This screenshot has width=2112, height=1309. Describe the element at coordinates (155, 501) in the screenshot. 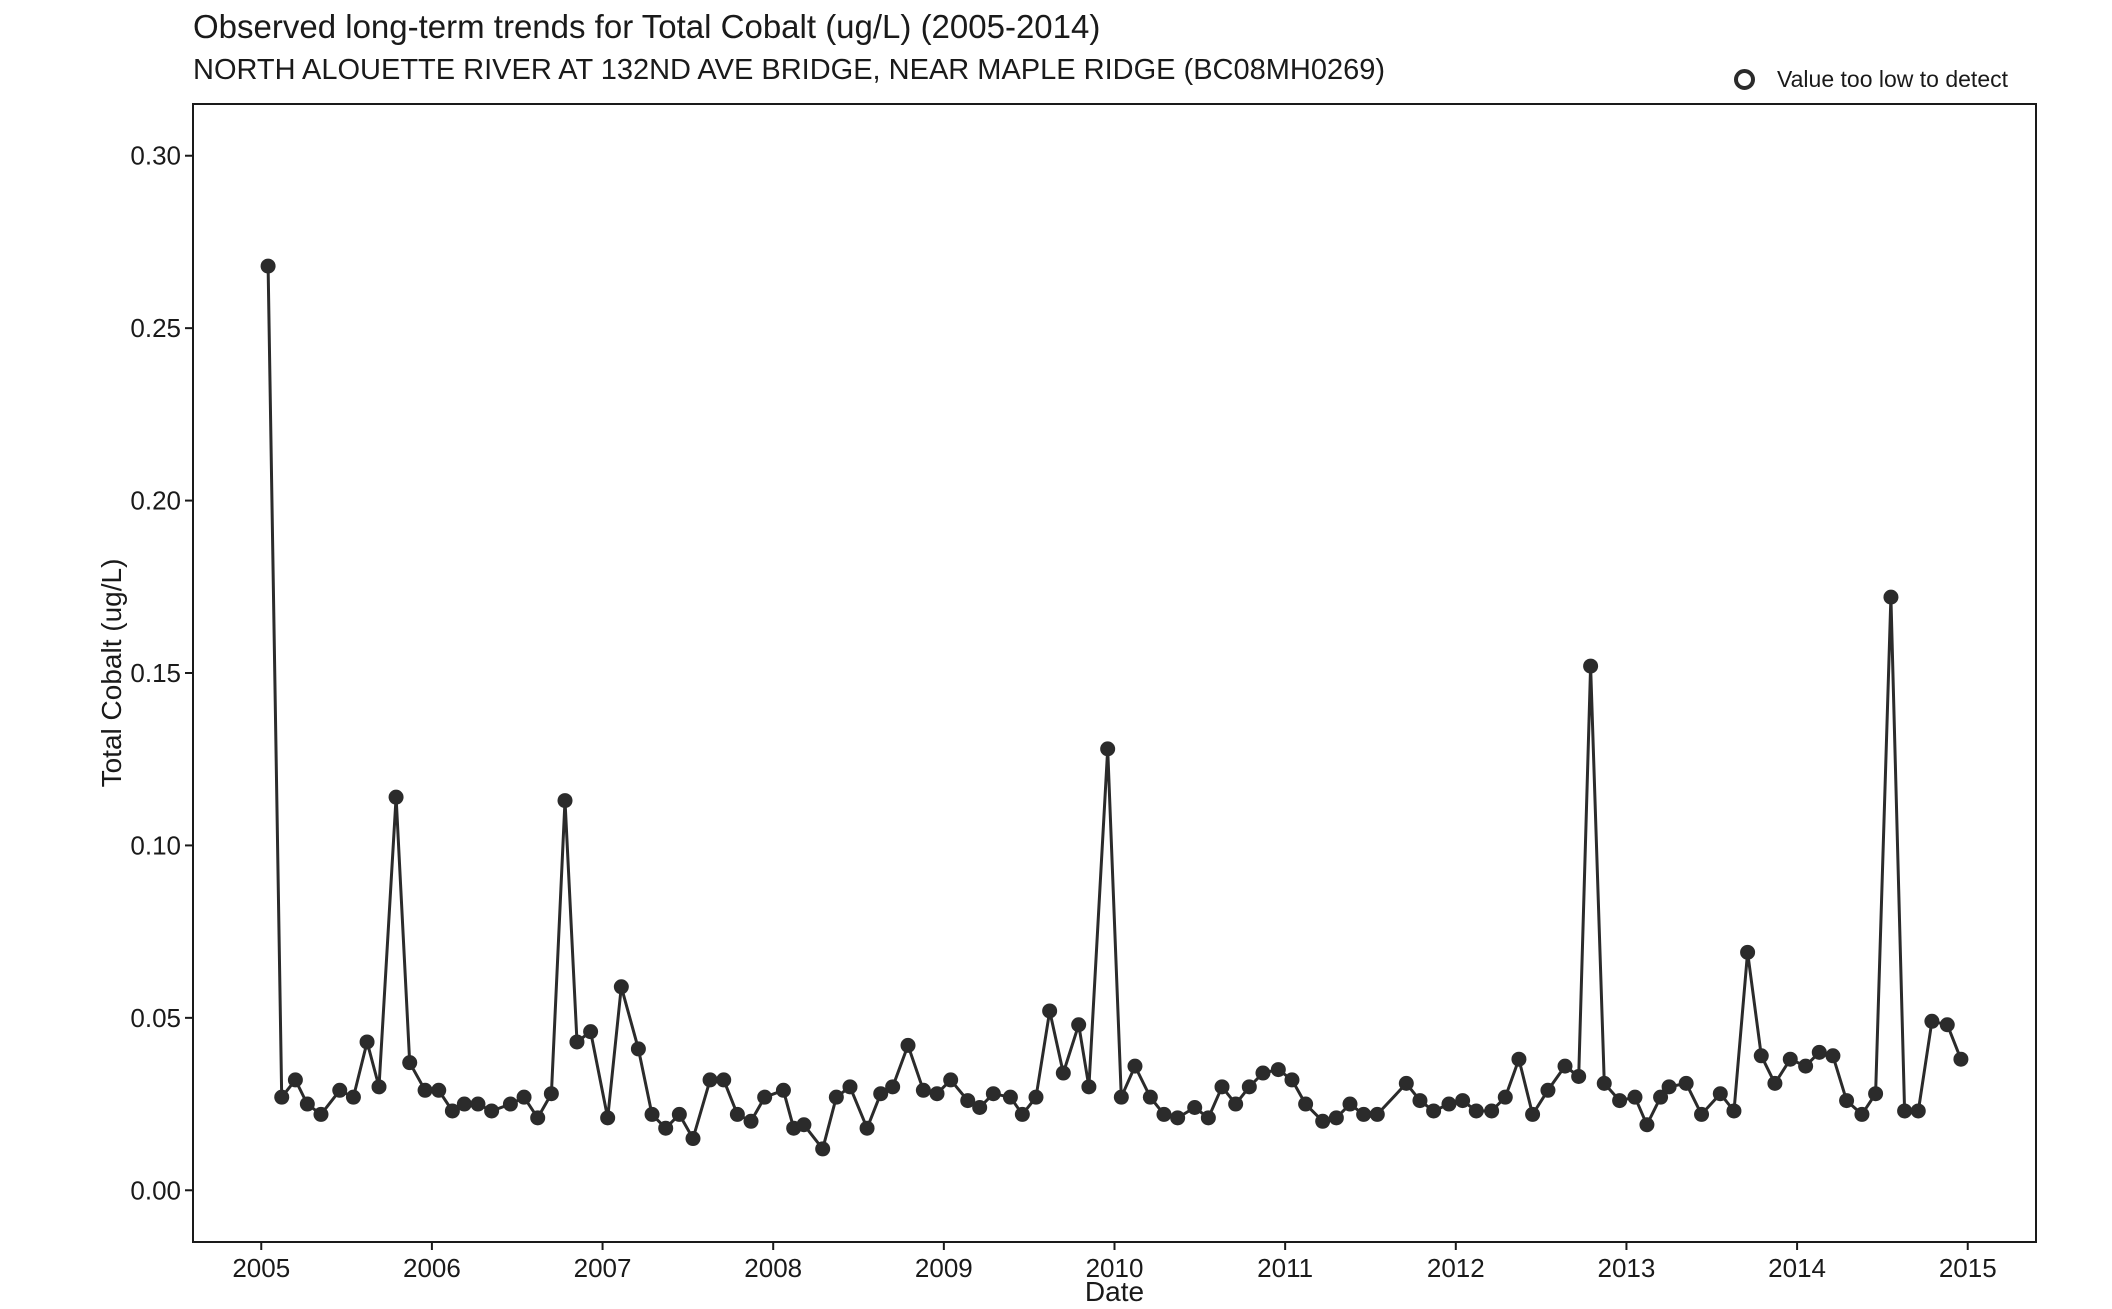

I see `y-tick-label: 0.20` at that location.